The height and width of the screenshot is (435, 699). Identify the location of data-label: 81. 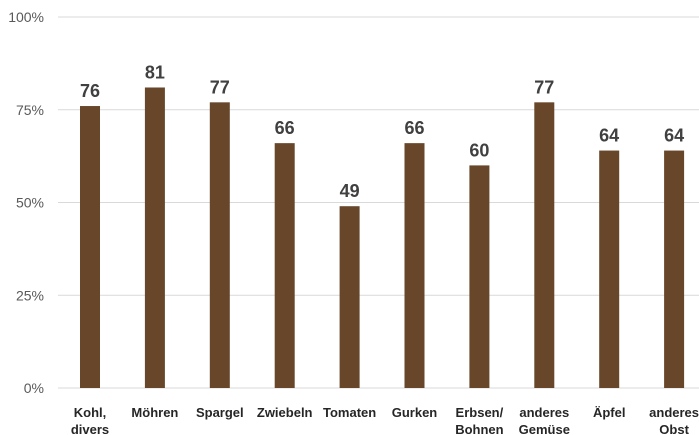
(155, 72).